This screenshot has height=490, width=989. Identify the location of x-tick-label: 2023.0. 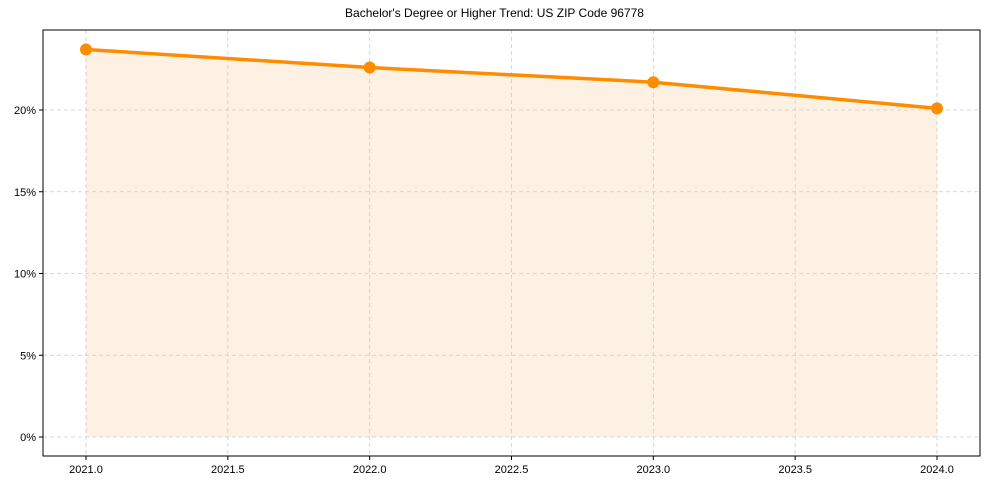
(654, 470).